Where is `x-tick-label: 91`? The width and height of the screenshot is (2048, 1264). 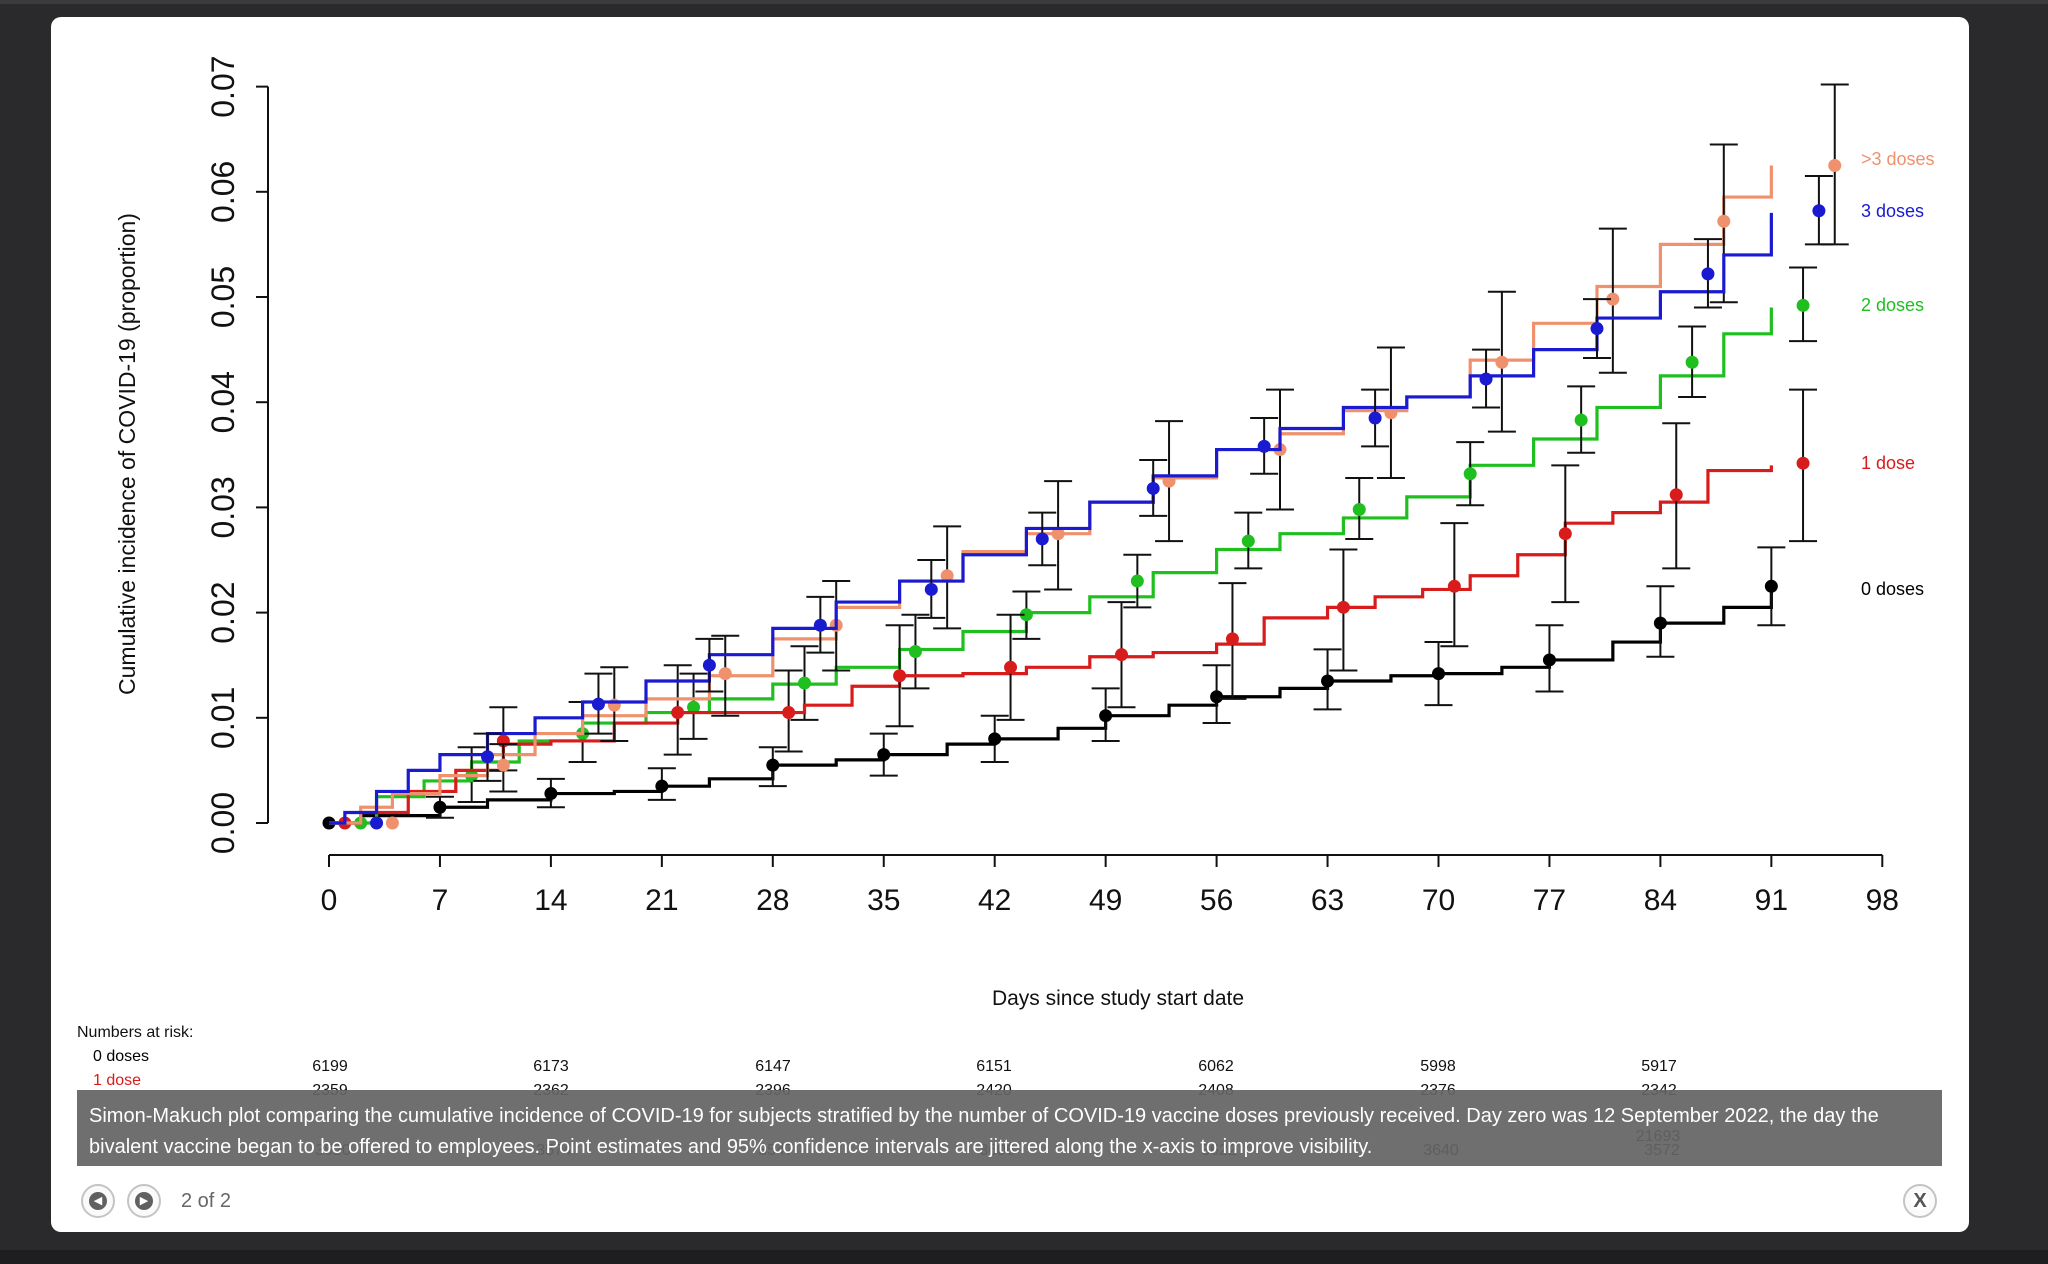 x-tick-label: 91 is located at coordinates (1771, 900).